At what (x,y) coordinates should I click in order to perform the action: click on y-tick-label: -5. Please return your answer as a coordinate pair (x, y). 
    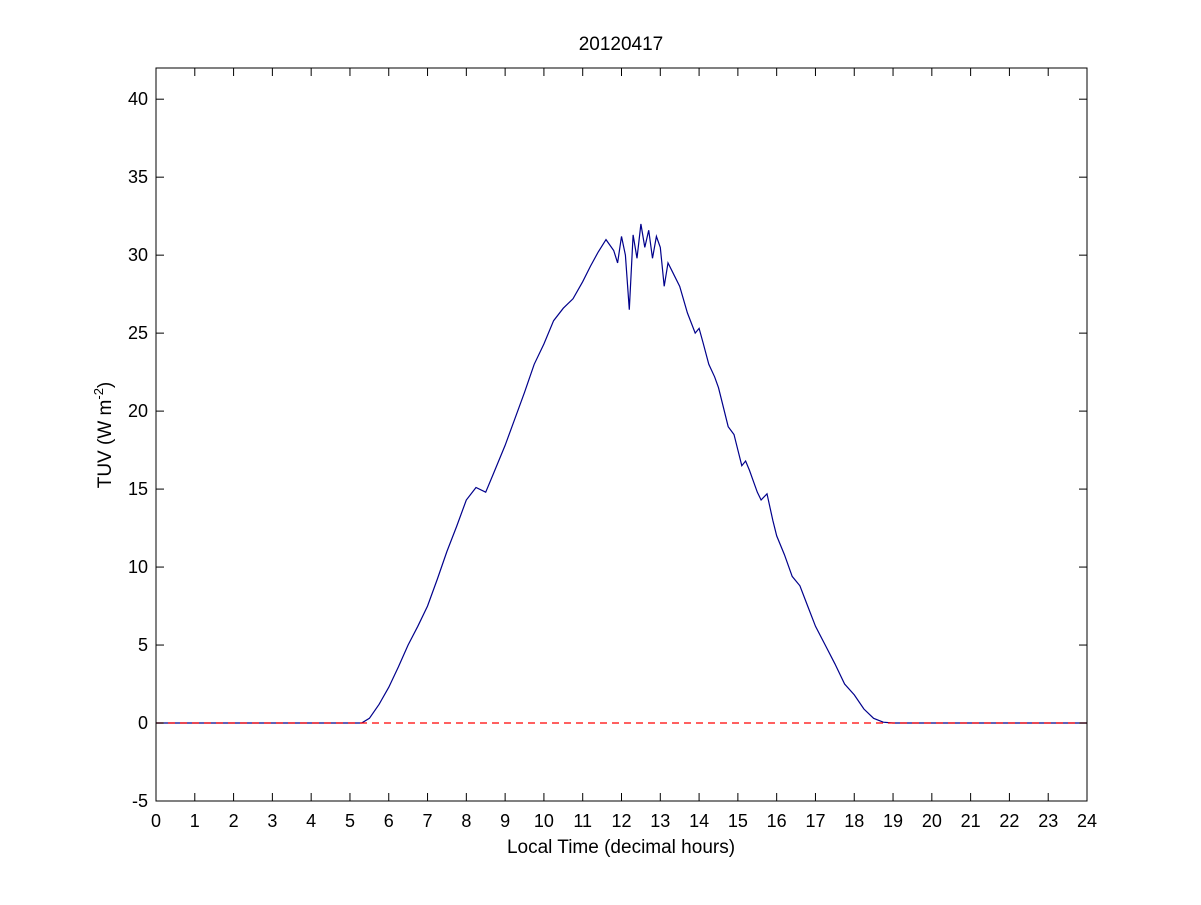
    Looking at the image, I should click on (140, 801).